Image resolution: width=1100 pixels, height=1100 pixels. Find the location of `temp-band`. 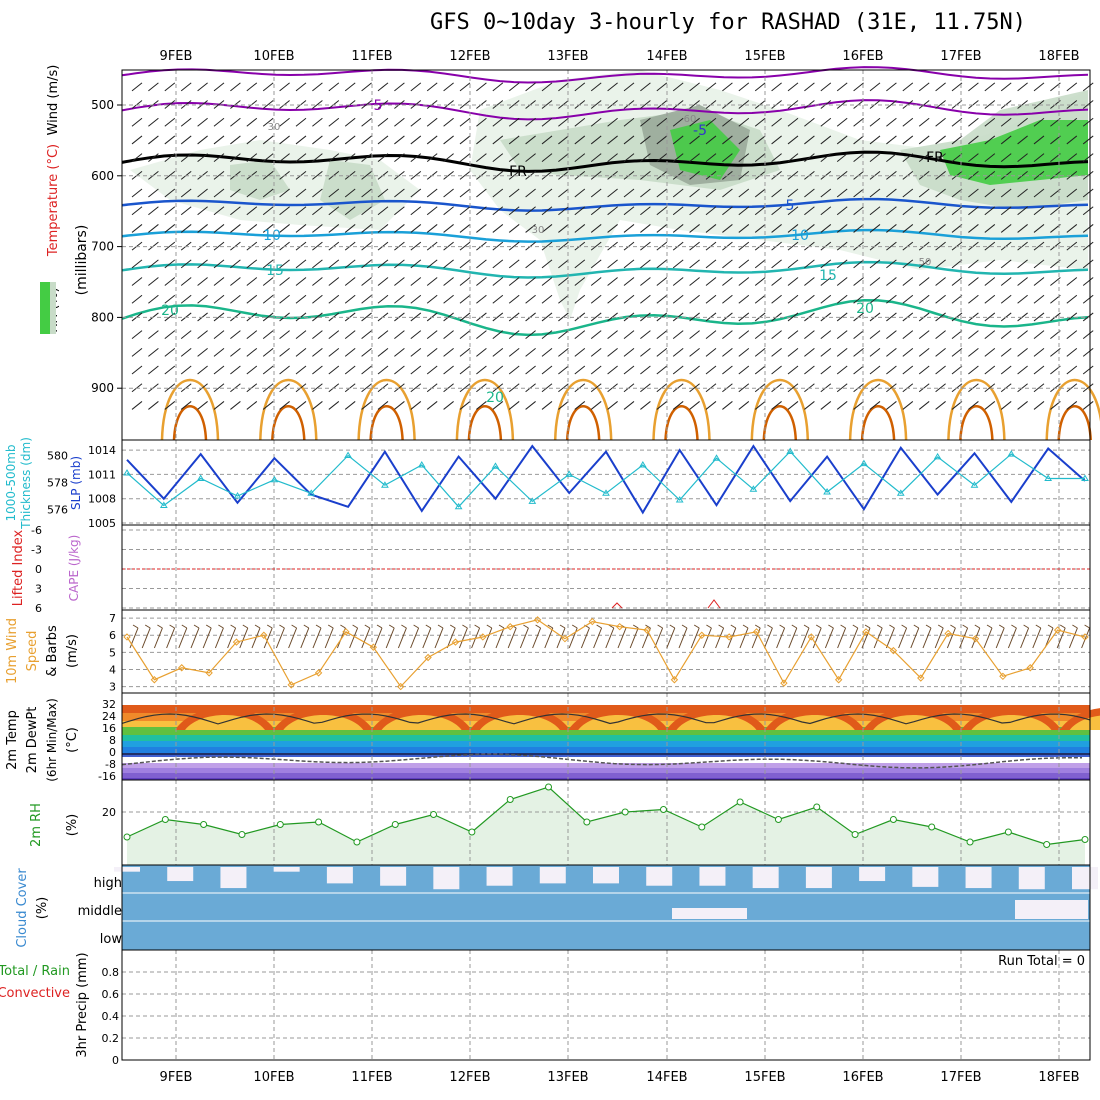

temp-band is located at coordinates (606, 744).